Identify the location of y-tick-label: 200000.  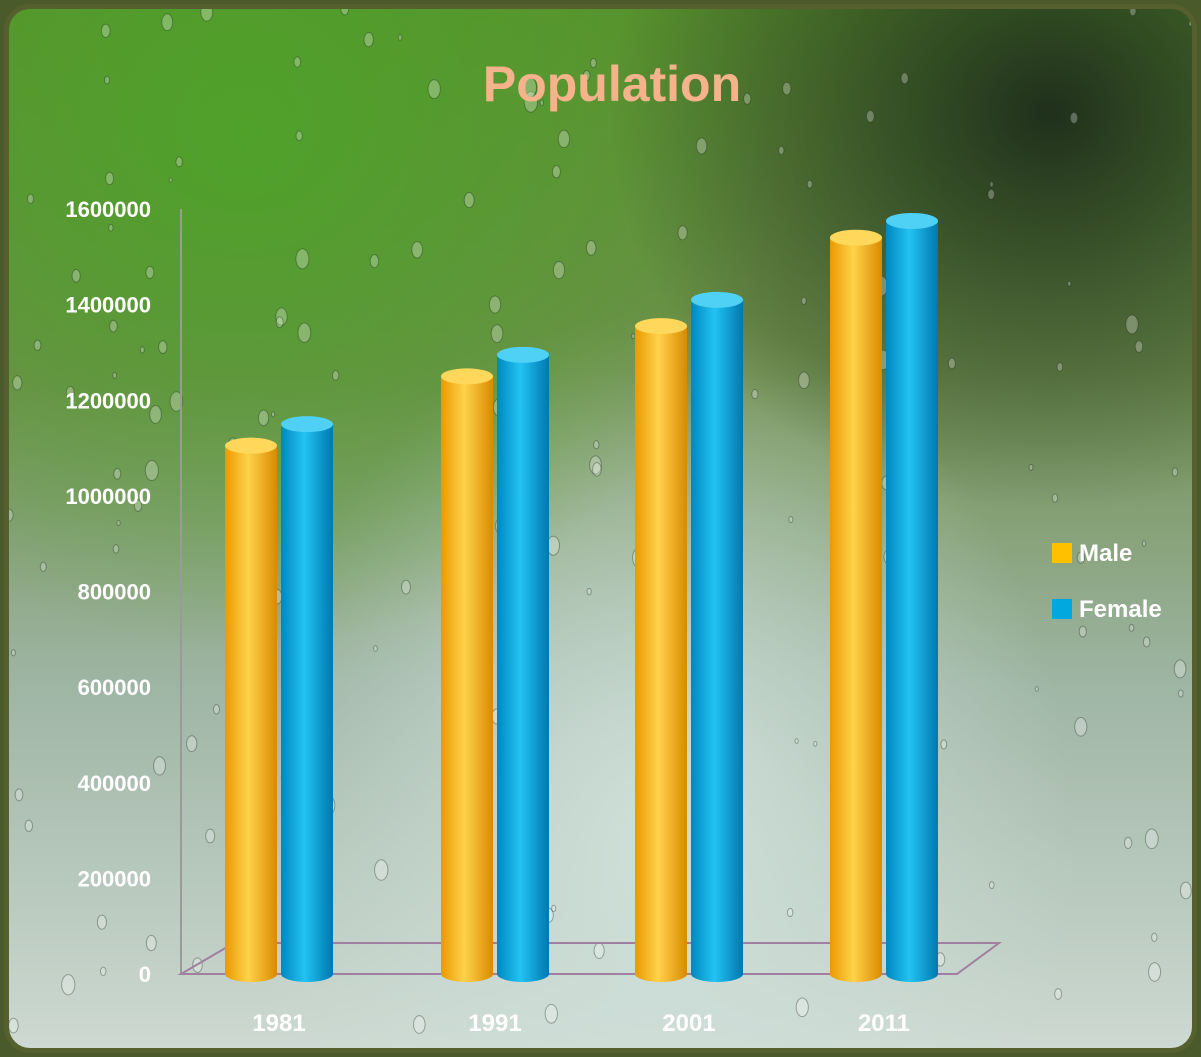
(114, 878).